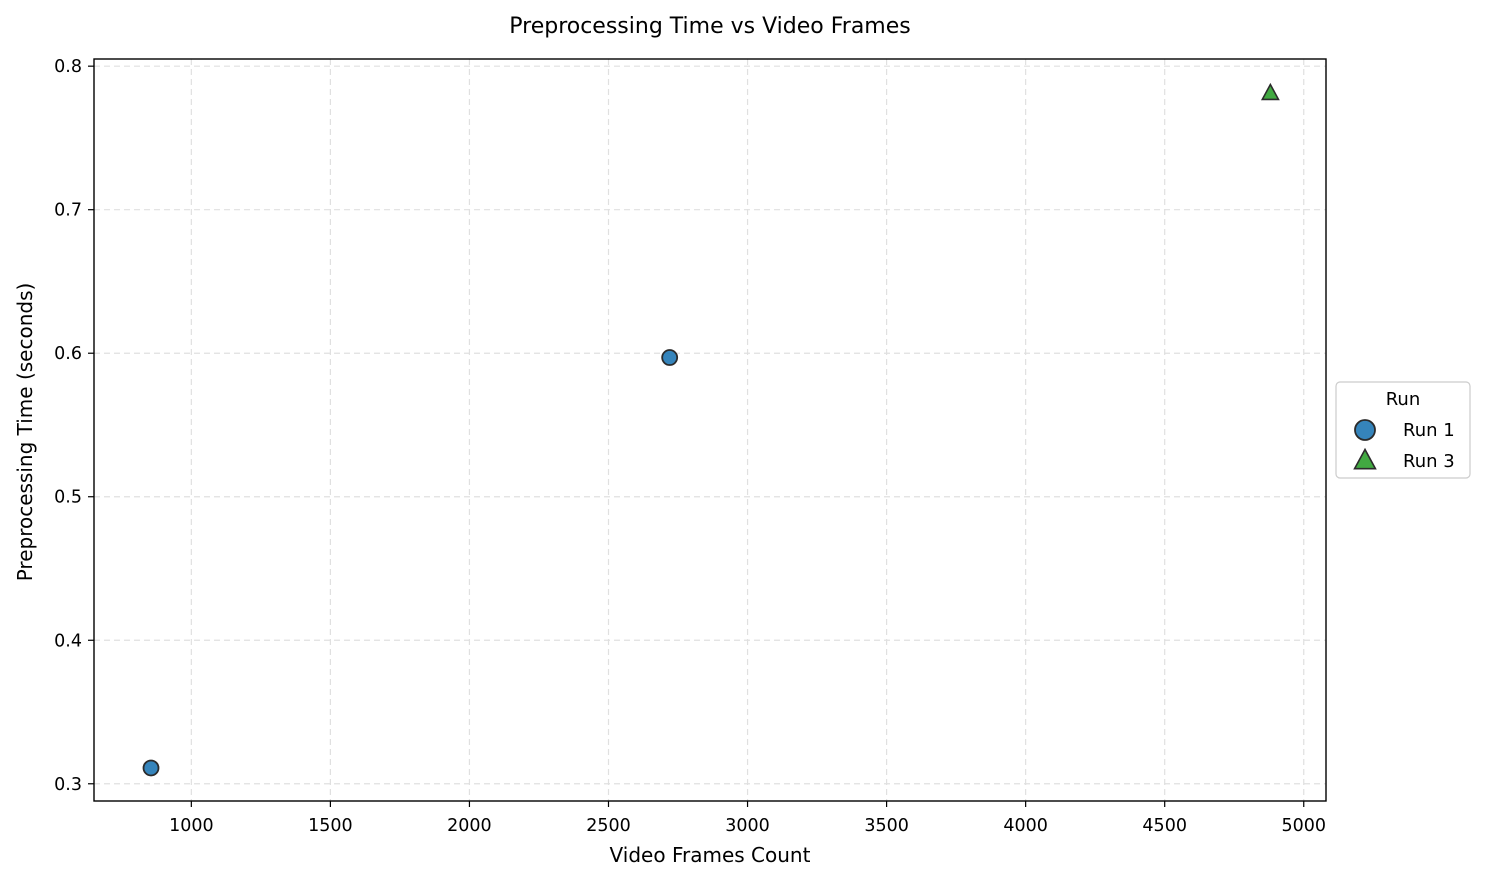 This screenshot has height=883, width=1485. What do you see at coordinates (1270, 91) in the screenshot?
I see `triangle-data-point` at bounding box center [1270, 91].